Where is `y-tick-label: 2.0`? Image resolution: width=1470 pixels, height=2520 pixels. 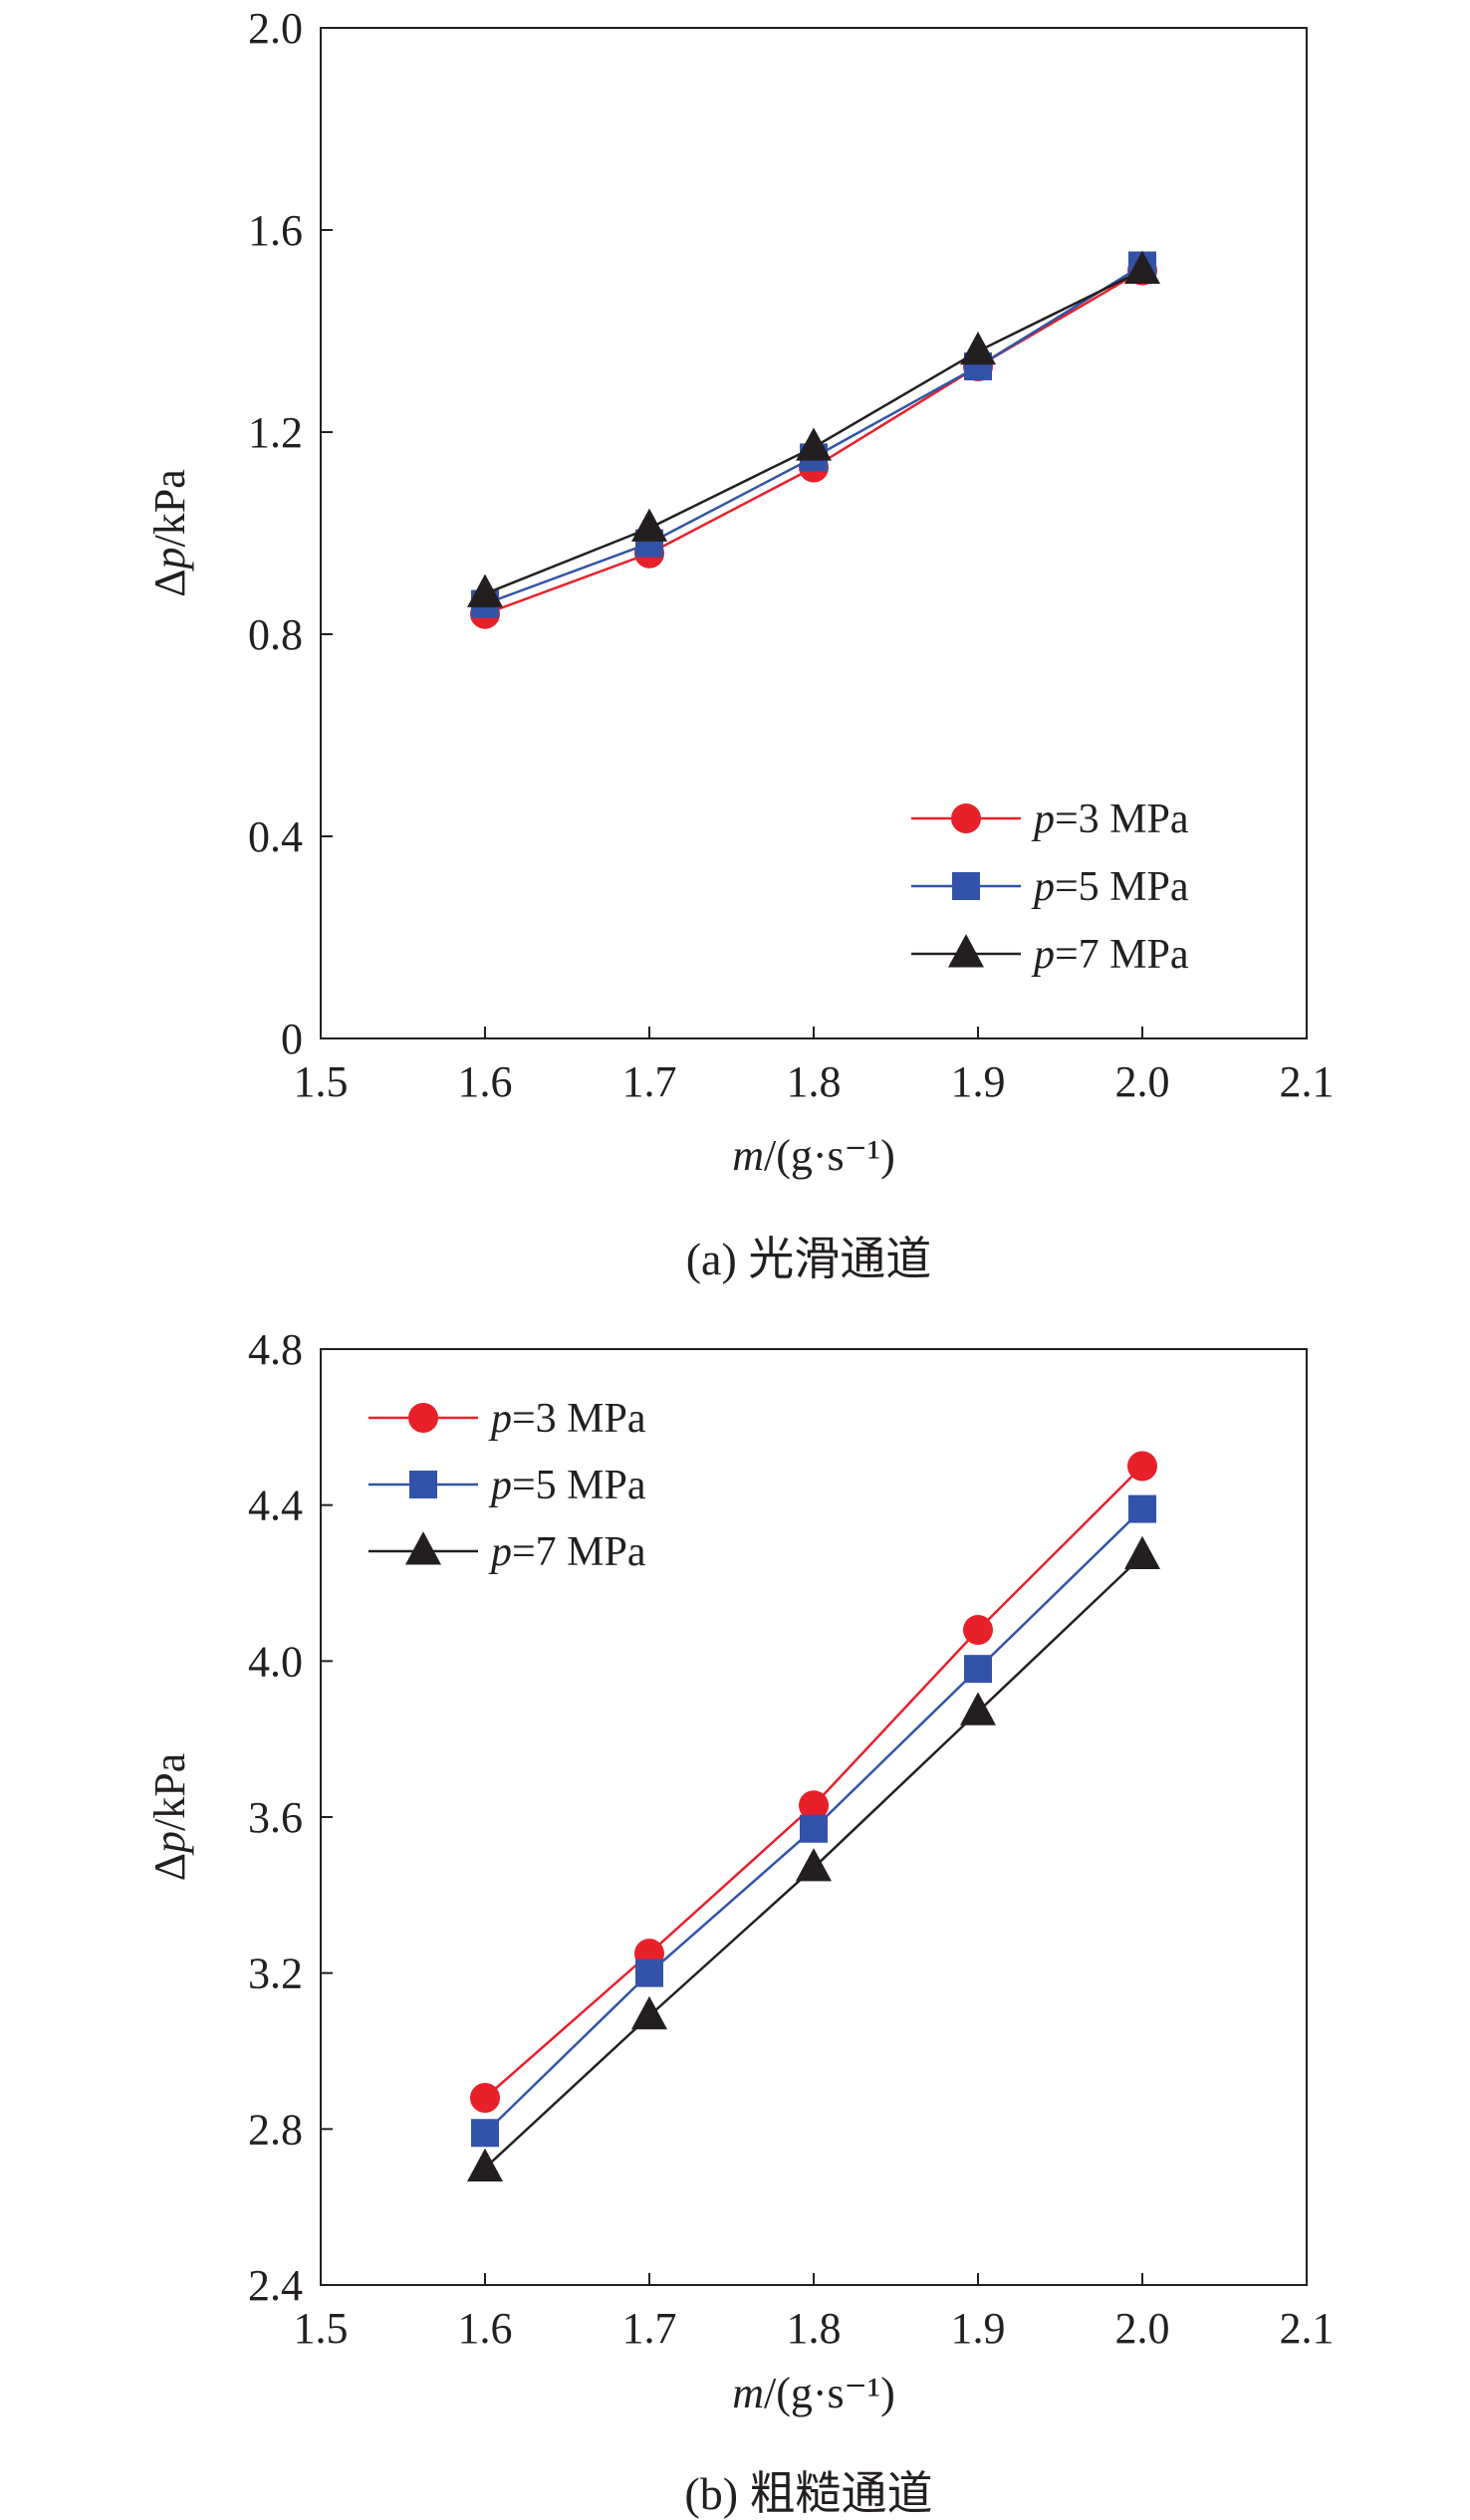
y-tick-label: 2.0 is located at coordinates (276, 28).